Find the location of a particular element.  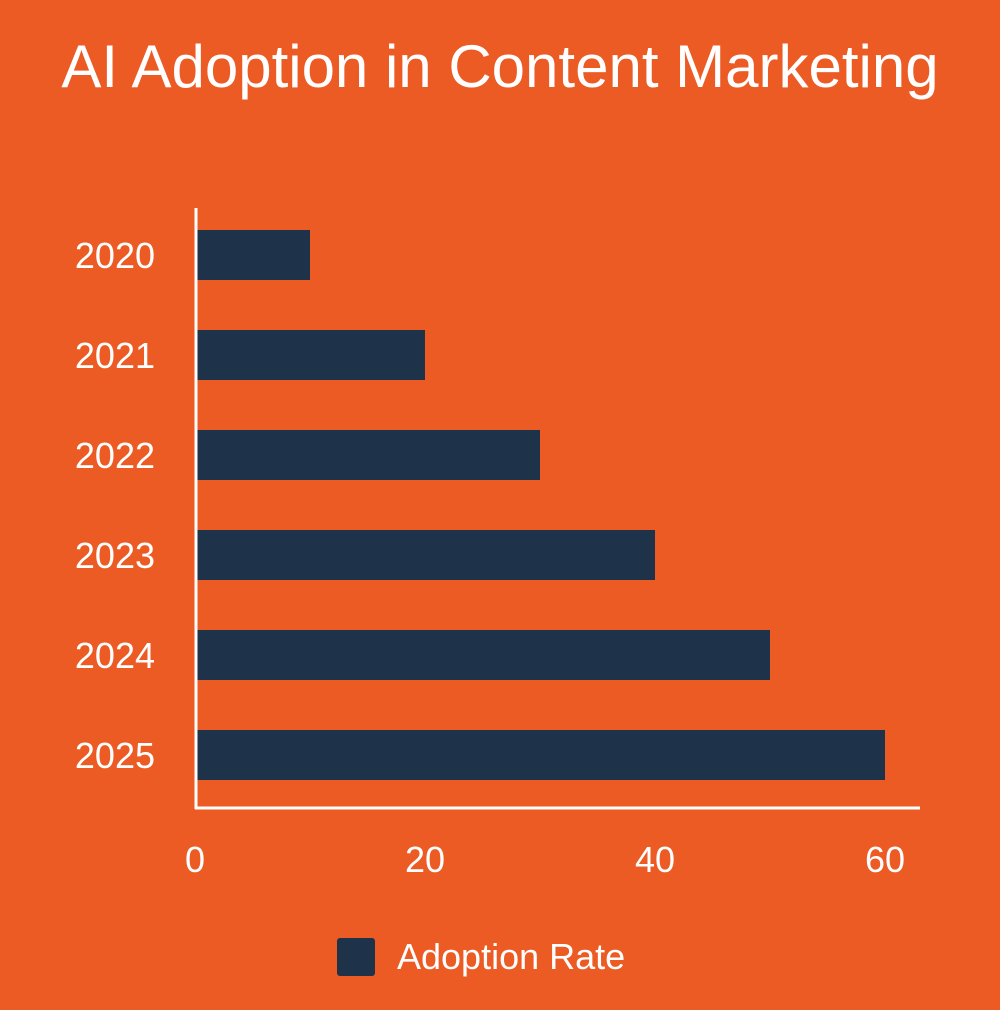

x-tick-label: 60 is located at coordinates (885, 859).